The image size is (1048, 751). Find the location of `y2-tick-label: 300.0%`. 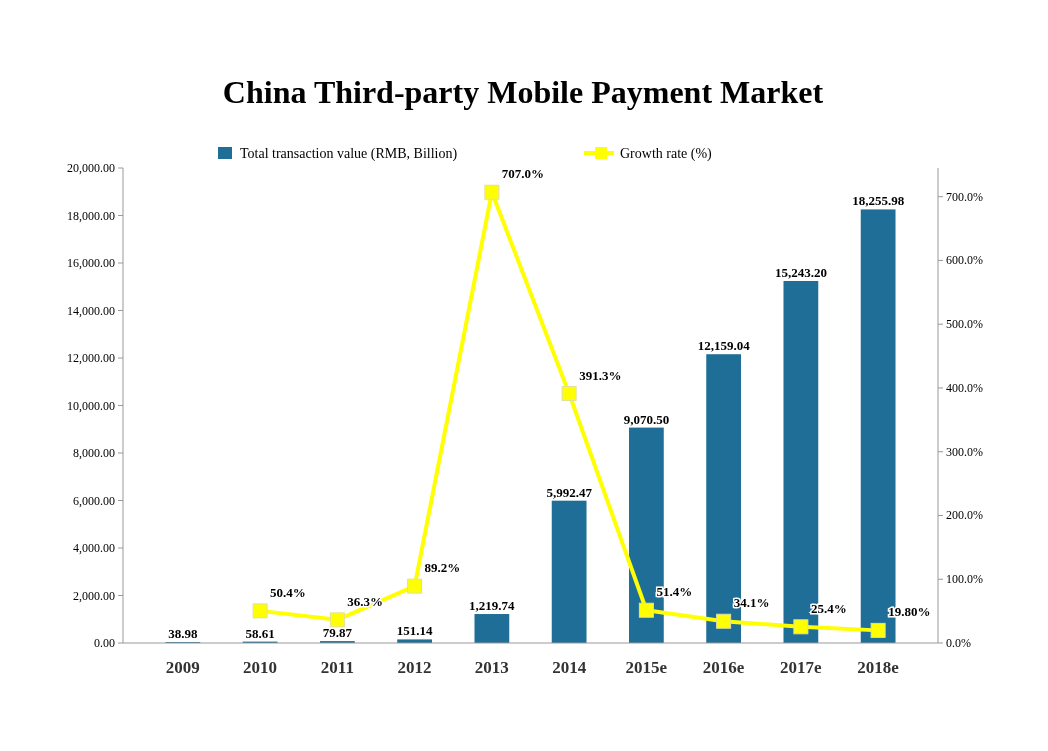

y2-tick-label: 300.0% is located at coordinates (964, 451).